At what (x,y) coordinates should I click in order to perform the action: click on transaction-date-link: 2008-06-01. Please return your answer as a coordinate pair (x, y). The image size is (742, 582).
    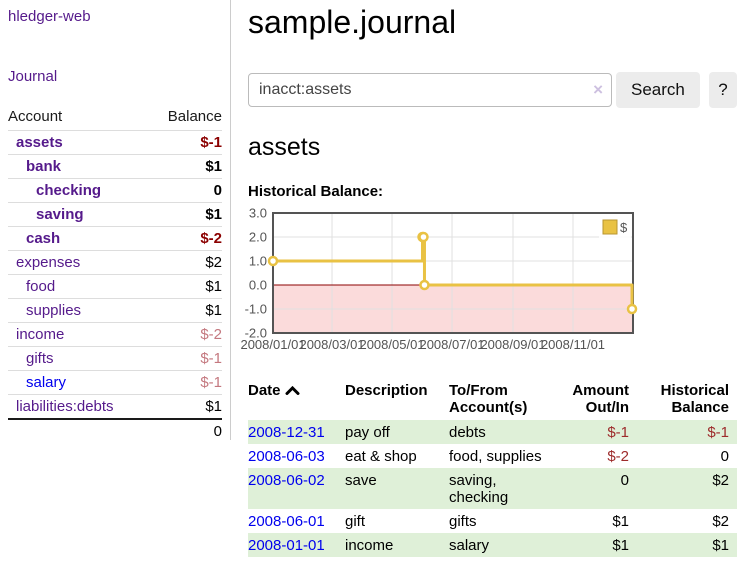
    Looking at the image, I should click on (286, 521).